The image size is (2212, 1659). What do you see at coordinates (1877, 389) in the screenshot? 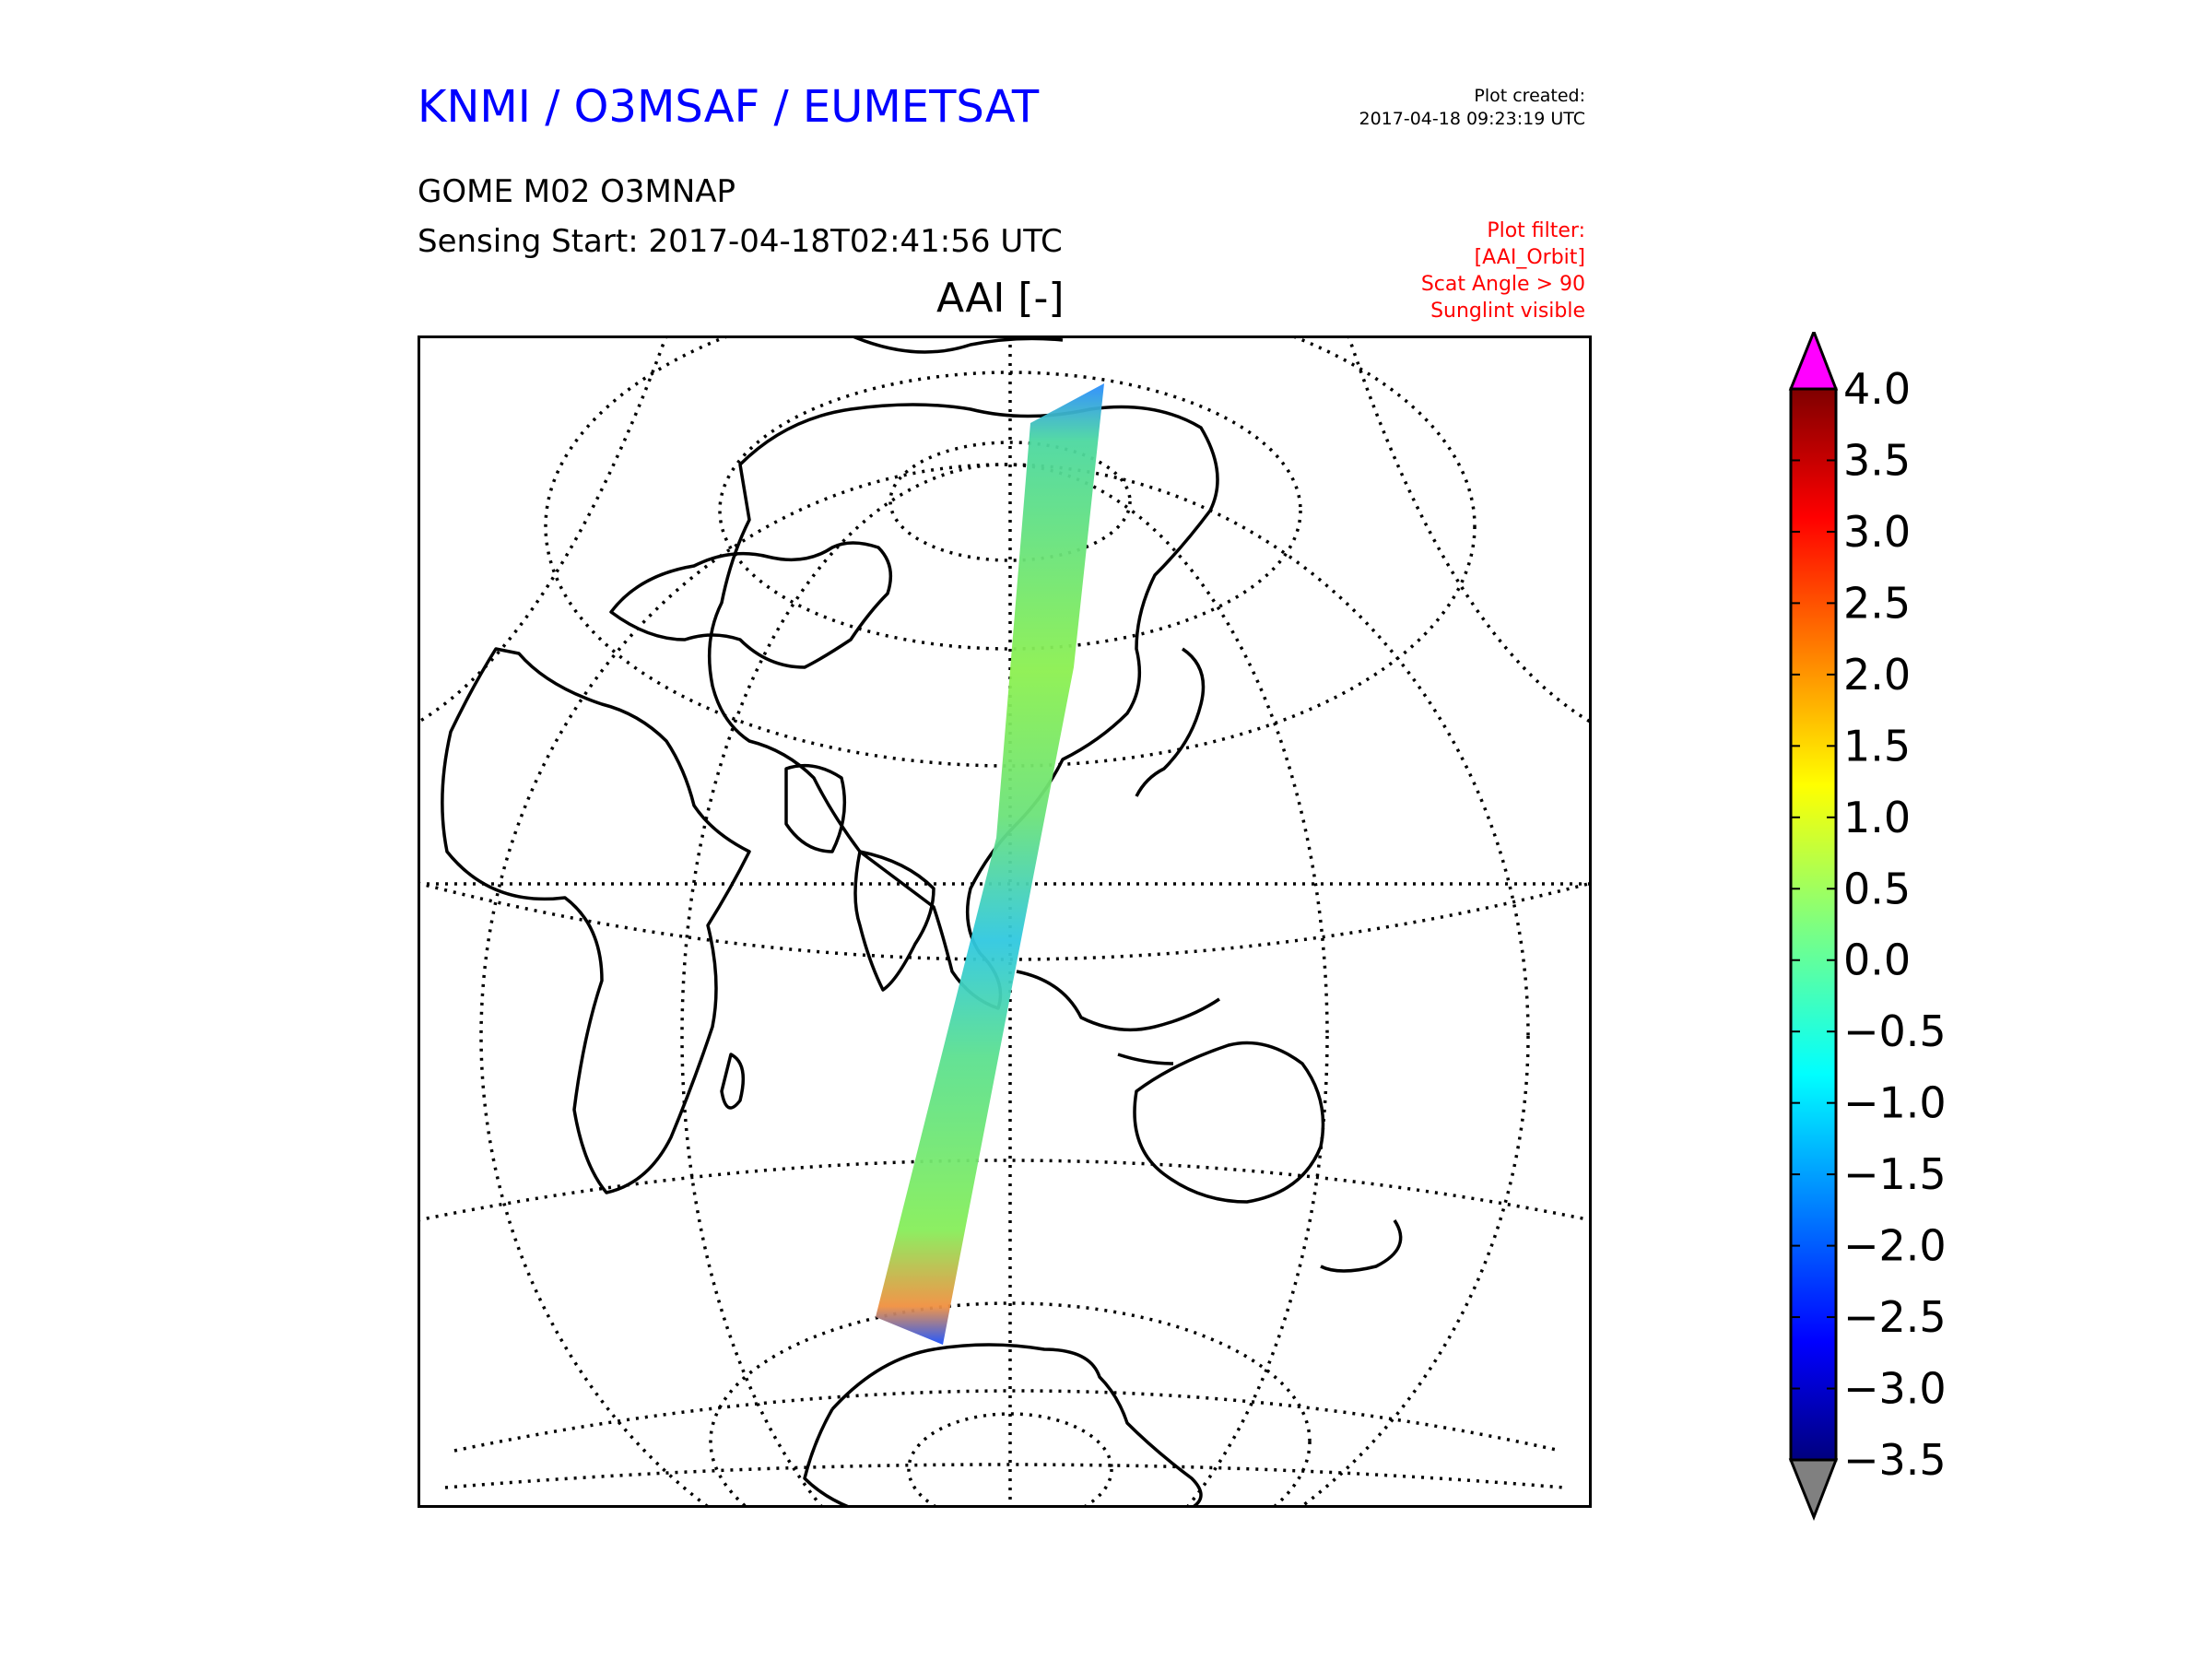
I see `colorbar-tick-label: 4.0` at bounding box center [1877, 389].